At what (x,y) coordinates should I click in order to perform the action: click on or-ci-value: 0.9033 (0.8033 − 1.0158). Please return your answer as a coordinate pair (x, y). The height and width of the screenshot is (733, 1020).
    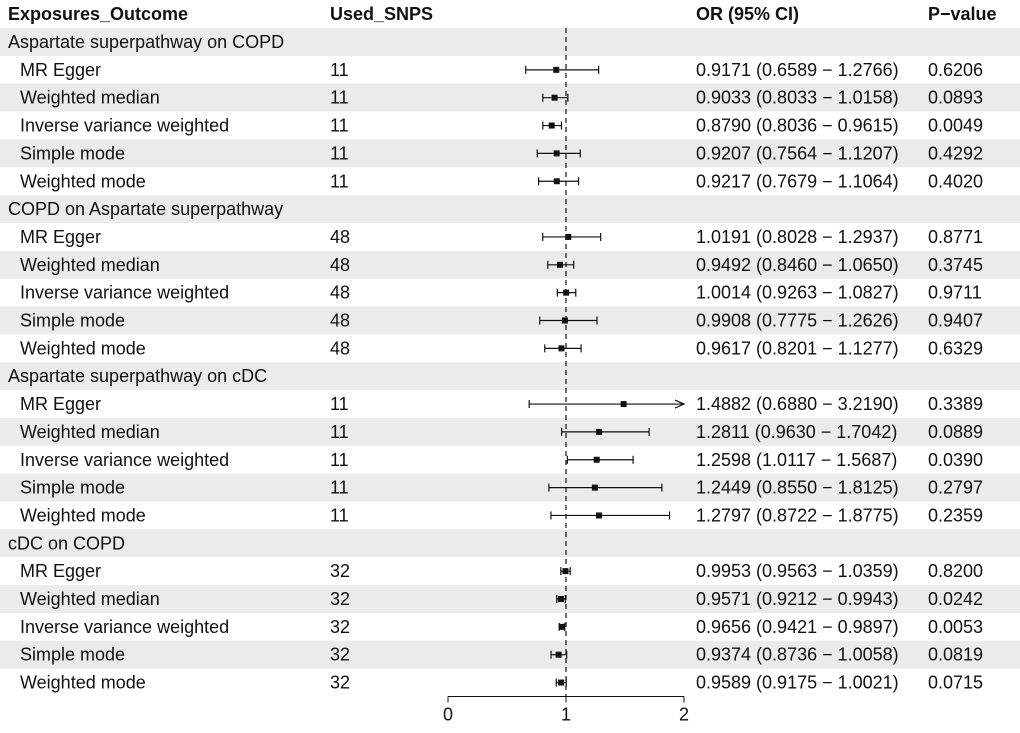
    Looking at the image, I should click on (797, 98).